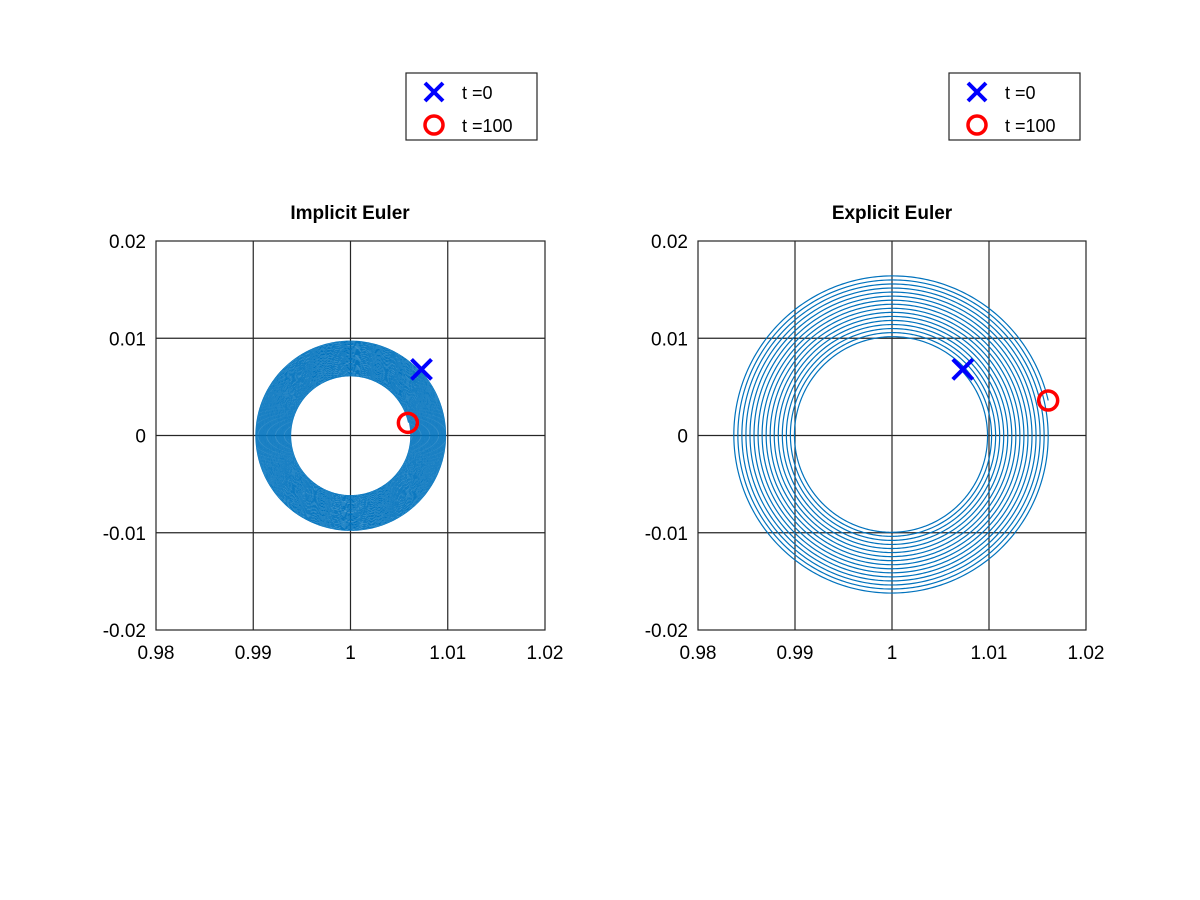 Image resolution: width=1200 pixels, height=900 pixels. I want to click on grid-lines, so click(350, 435).